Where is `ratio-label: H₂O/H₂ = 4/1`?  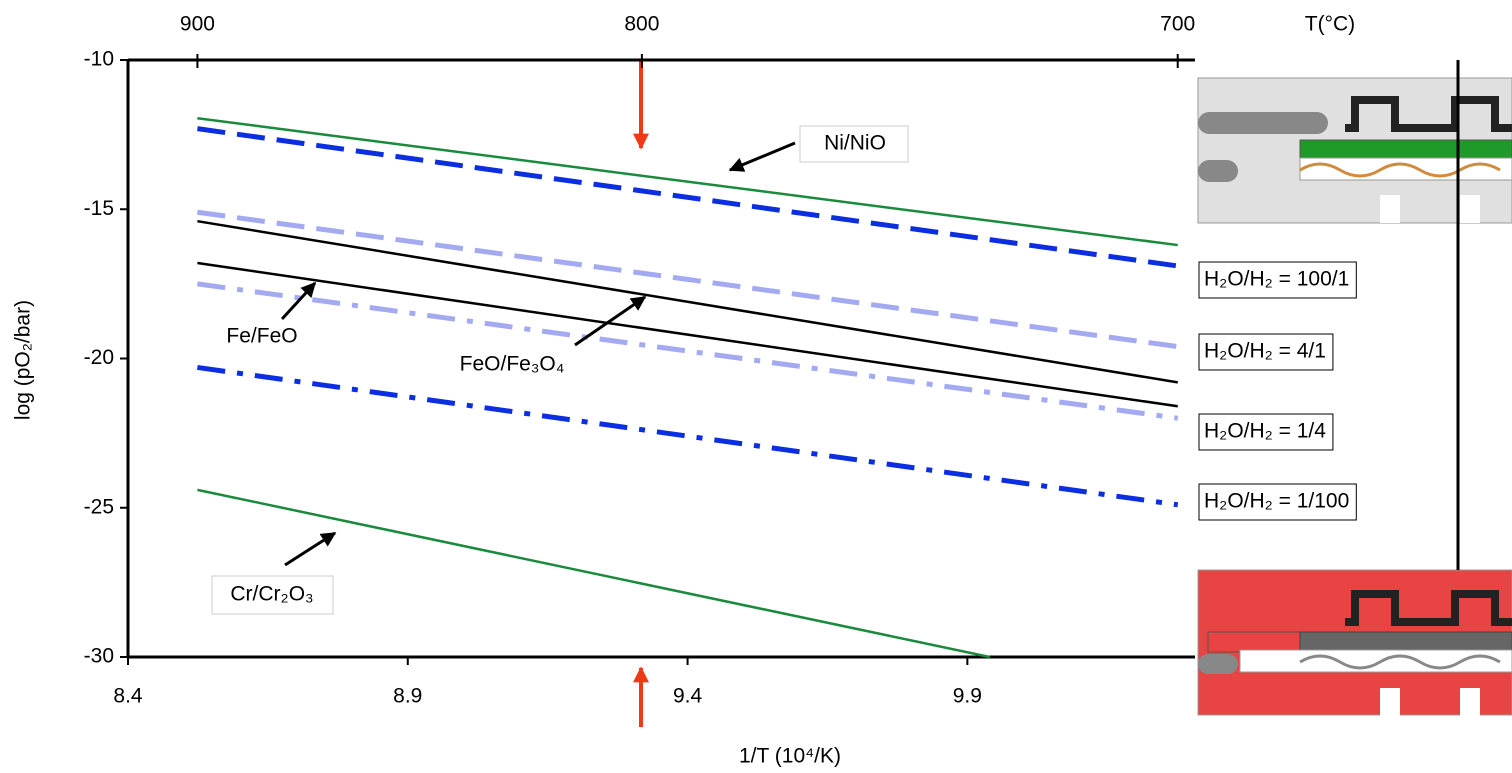 ratio-label: H₂O/H₂ = 4/1 is located at coordinates (1265, 351).